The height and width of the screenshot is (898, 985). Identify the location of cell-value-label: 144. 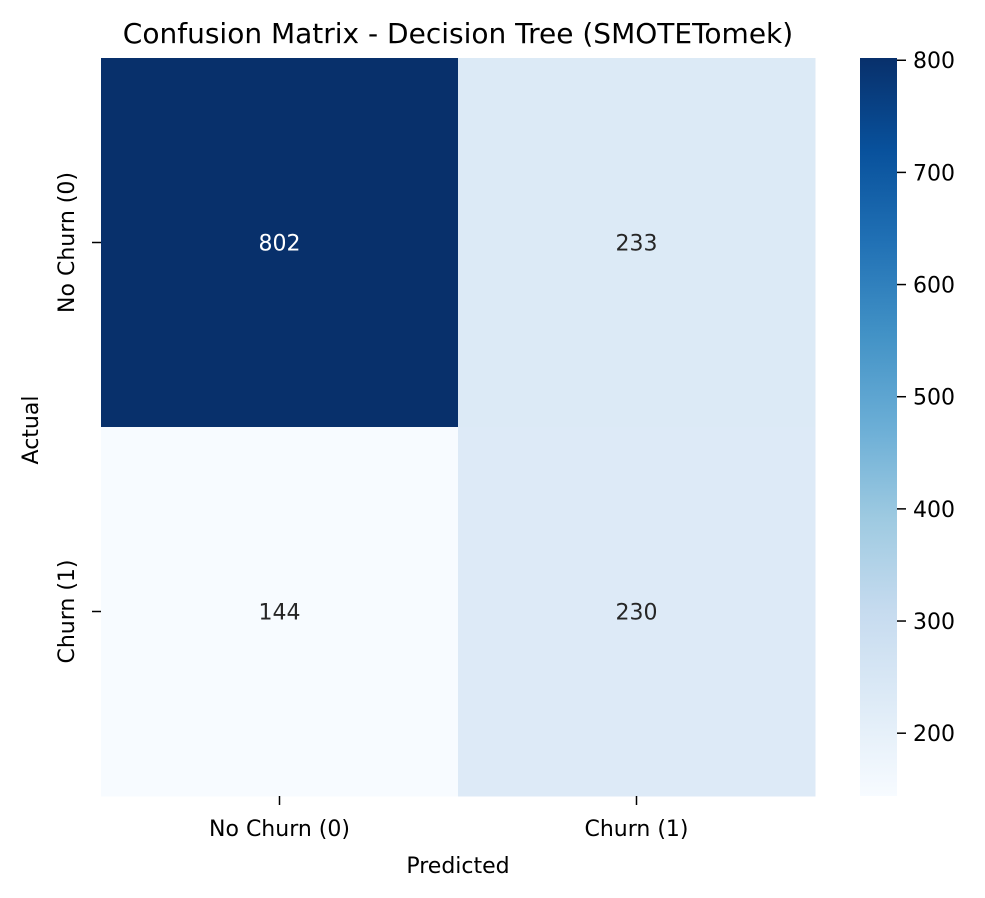
(280, 613).